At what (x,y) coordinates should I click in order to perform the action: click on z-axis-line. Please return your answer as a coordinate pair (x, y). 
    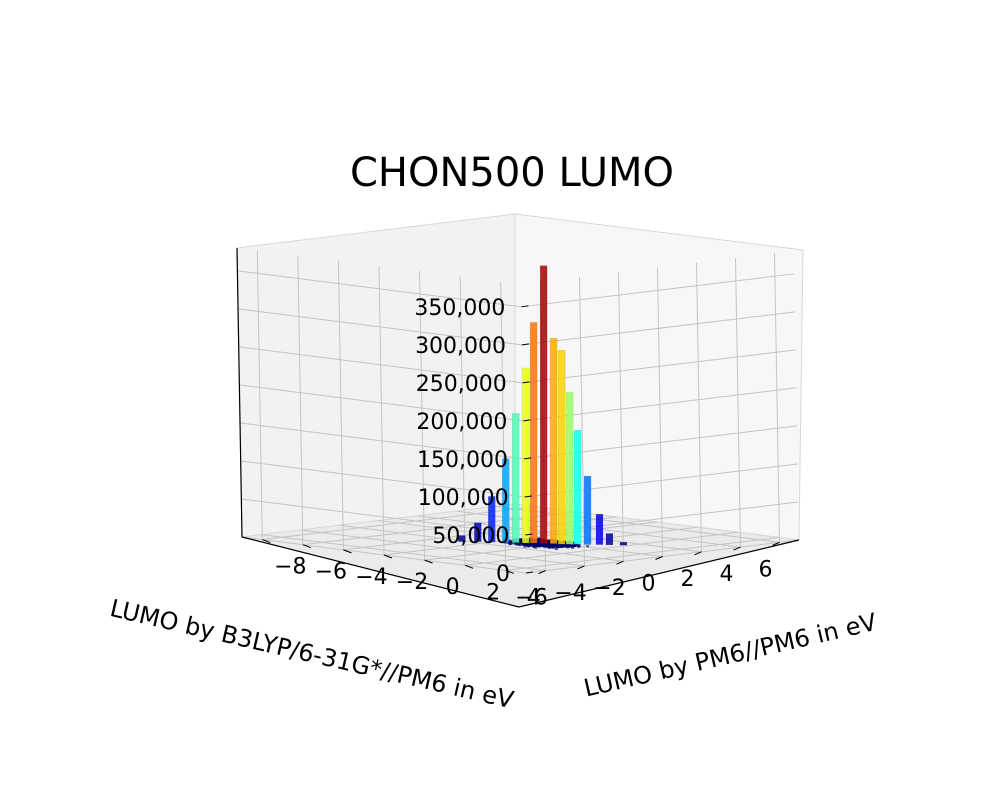
    Looking at the image, I should click on (239, 392).